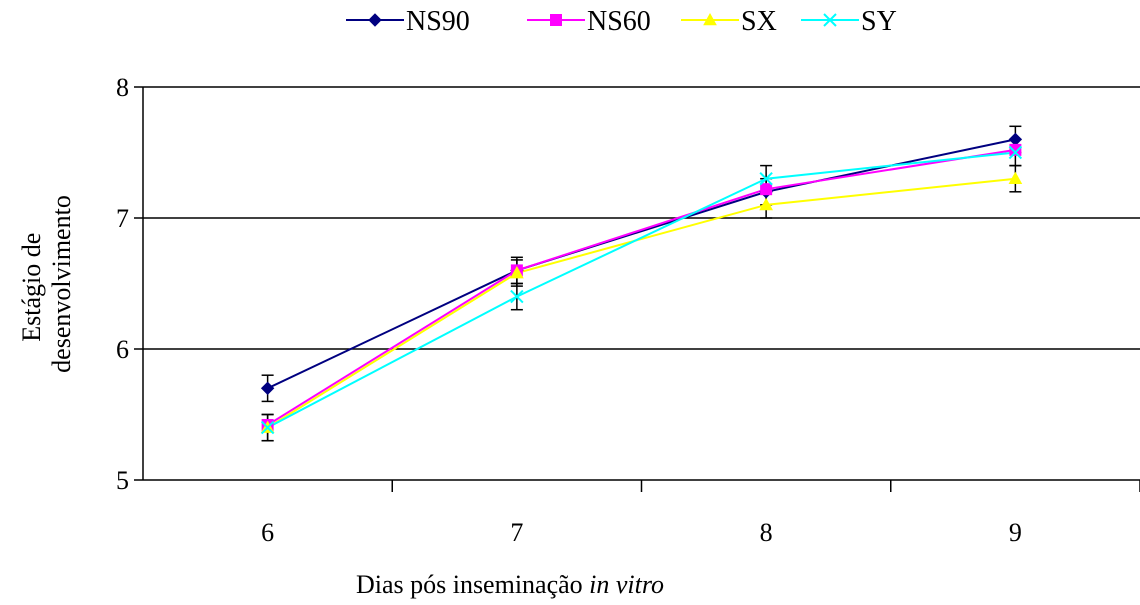 This screenshot has height=605, width=1140. What do you see at coordinates (510, 584) in the screenshot?
I see `x-axis-title: Dias pós inseminação in vitro` at bounding box center [510, 584].